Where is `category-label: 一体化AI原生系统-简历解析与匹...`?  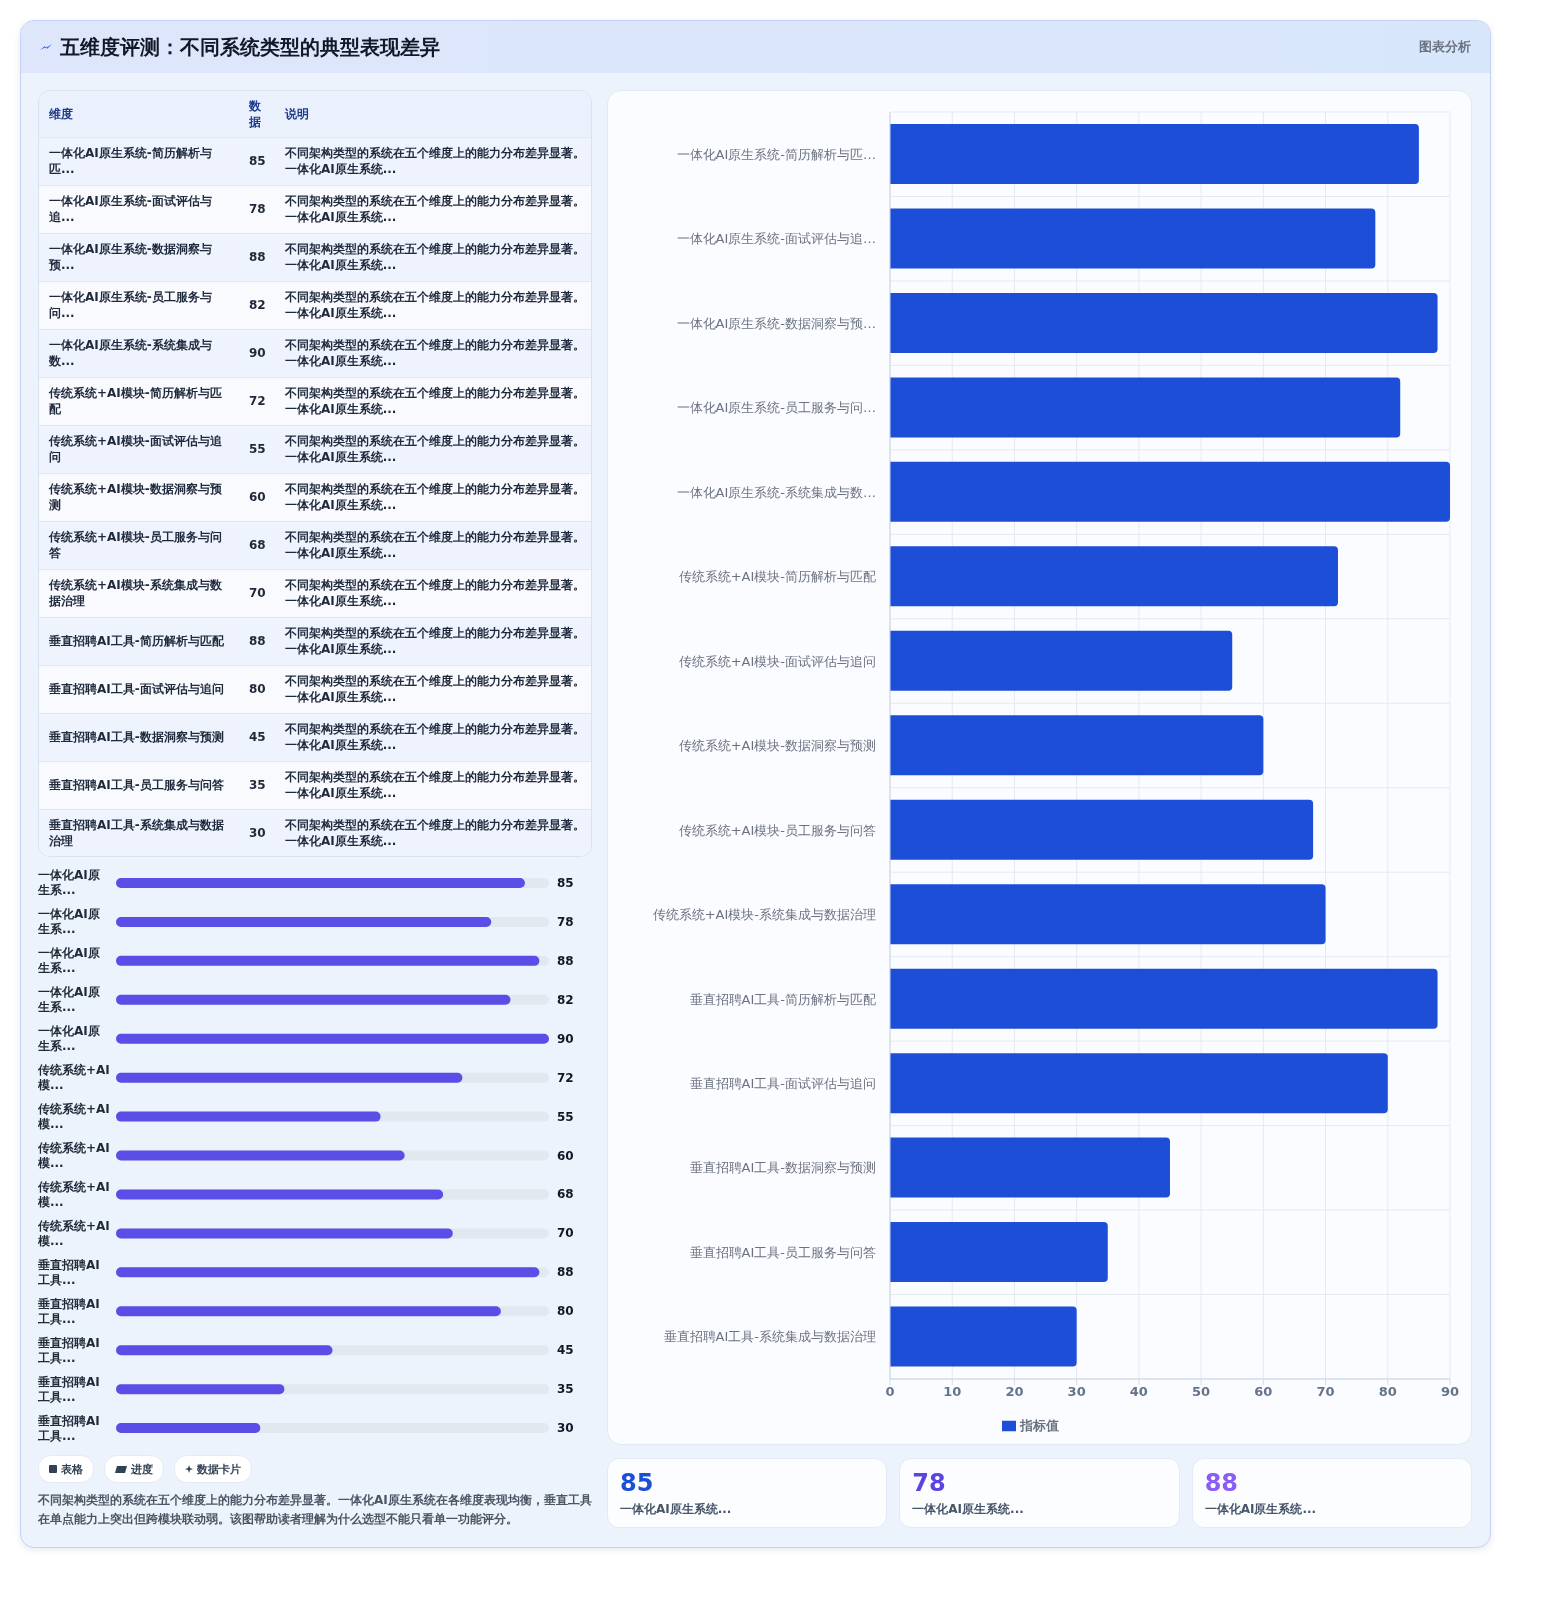 category-label: 一体化AI原生系统-简历解析与匹... is located at coordinates (130, 161).